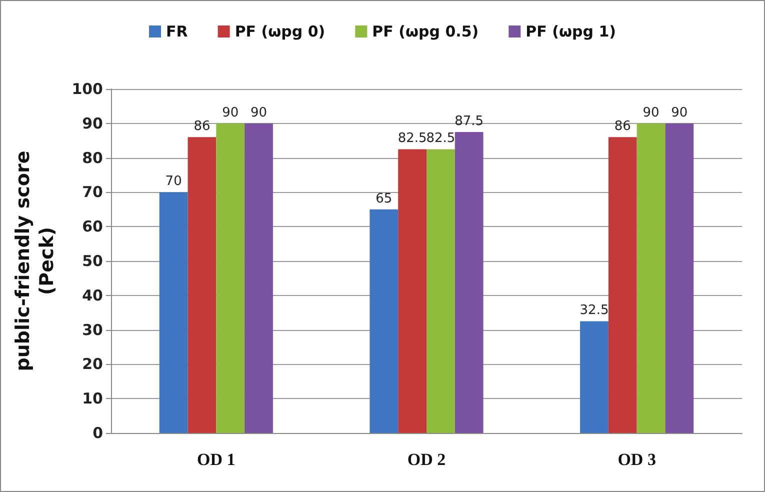 This screenshot has width=765, height=492. I want to click on y-tick-label: 90, so click(92, 123).